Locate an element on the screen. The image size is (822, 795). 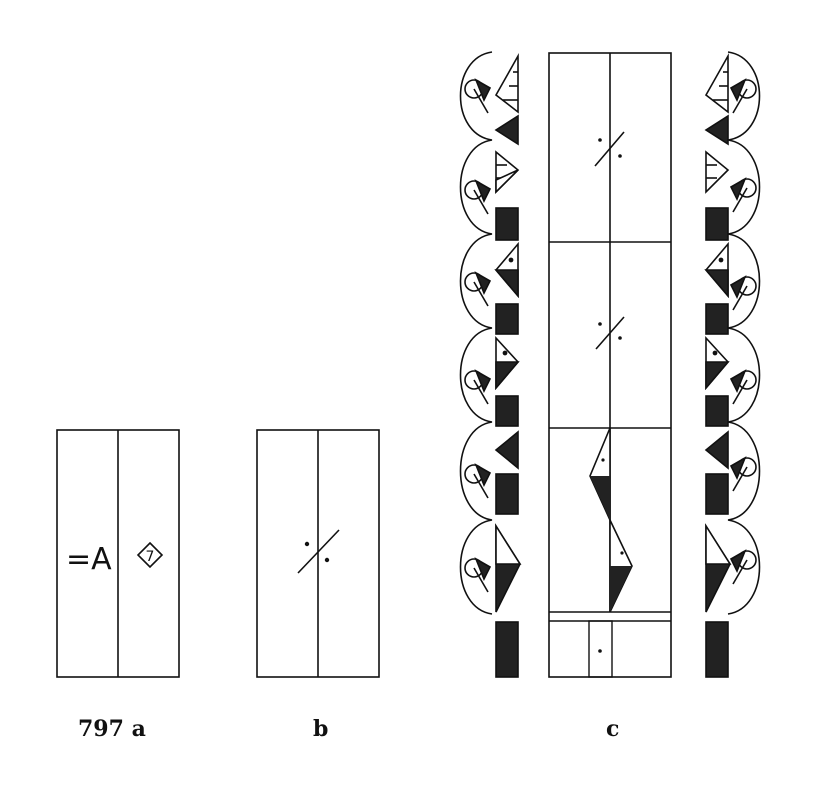
staff-c-direction-sign-right is located at coordinates (621, 566).